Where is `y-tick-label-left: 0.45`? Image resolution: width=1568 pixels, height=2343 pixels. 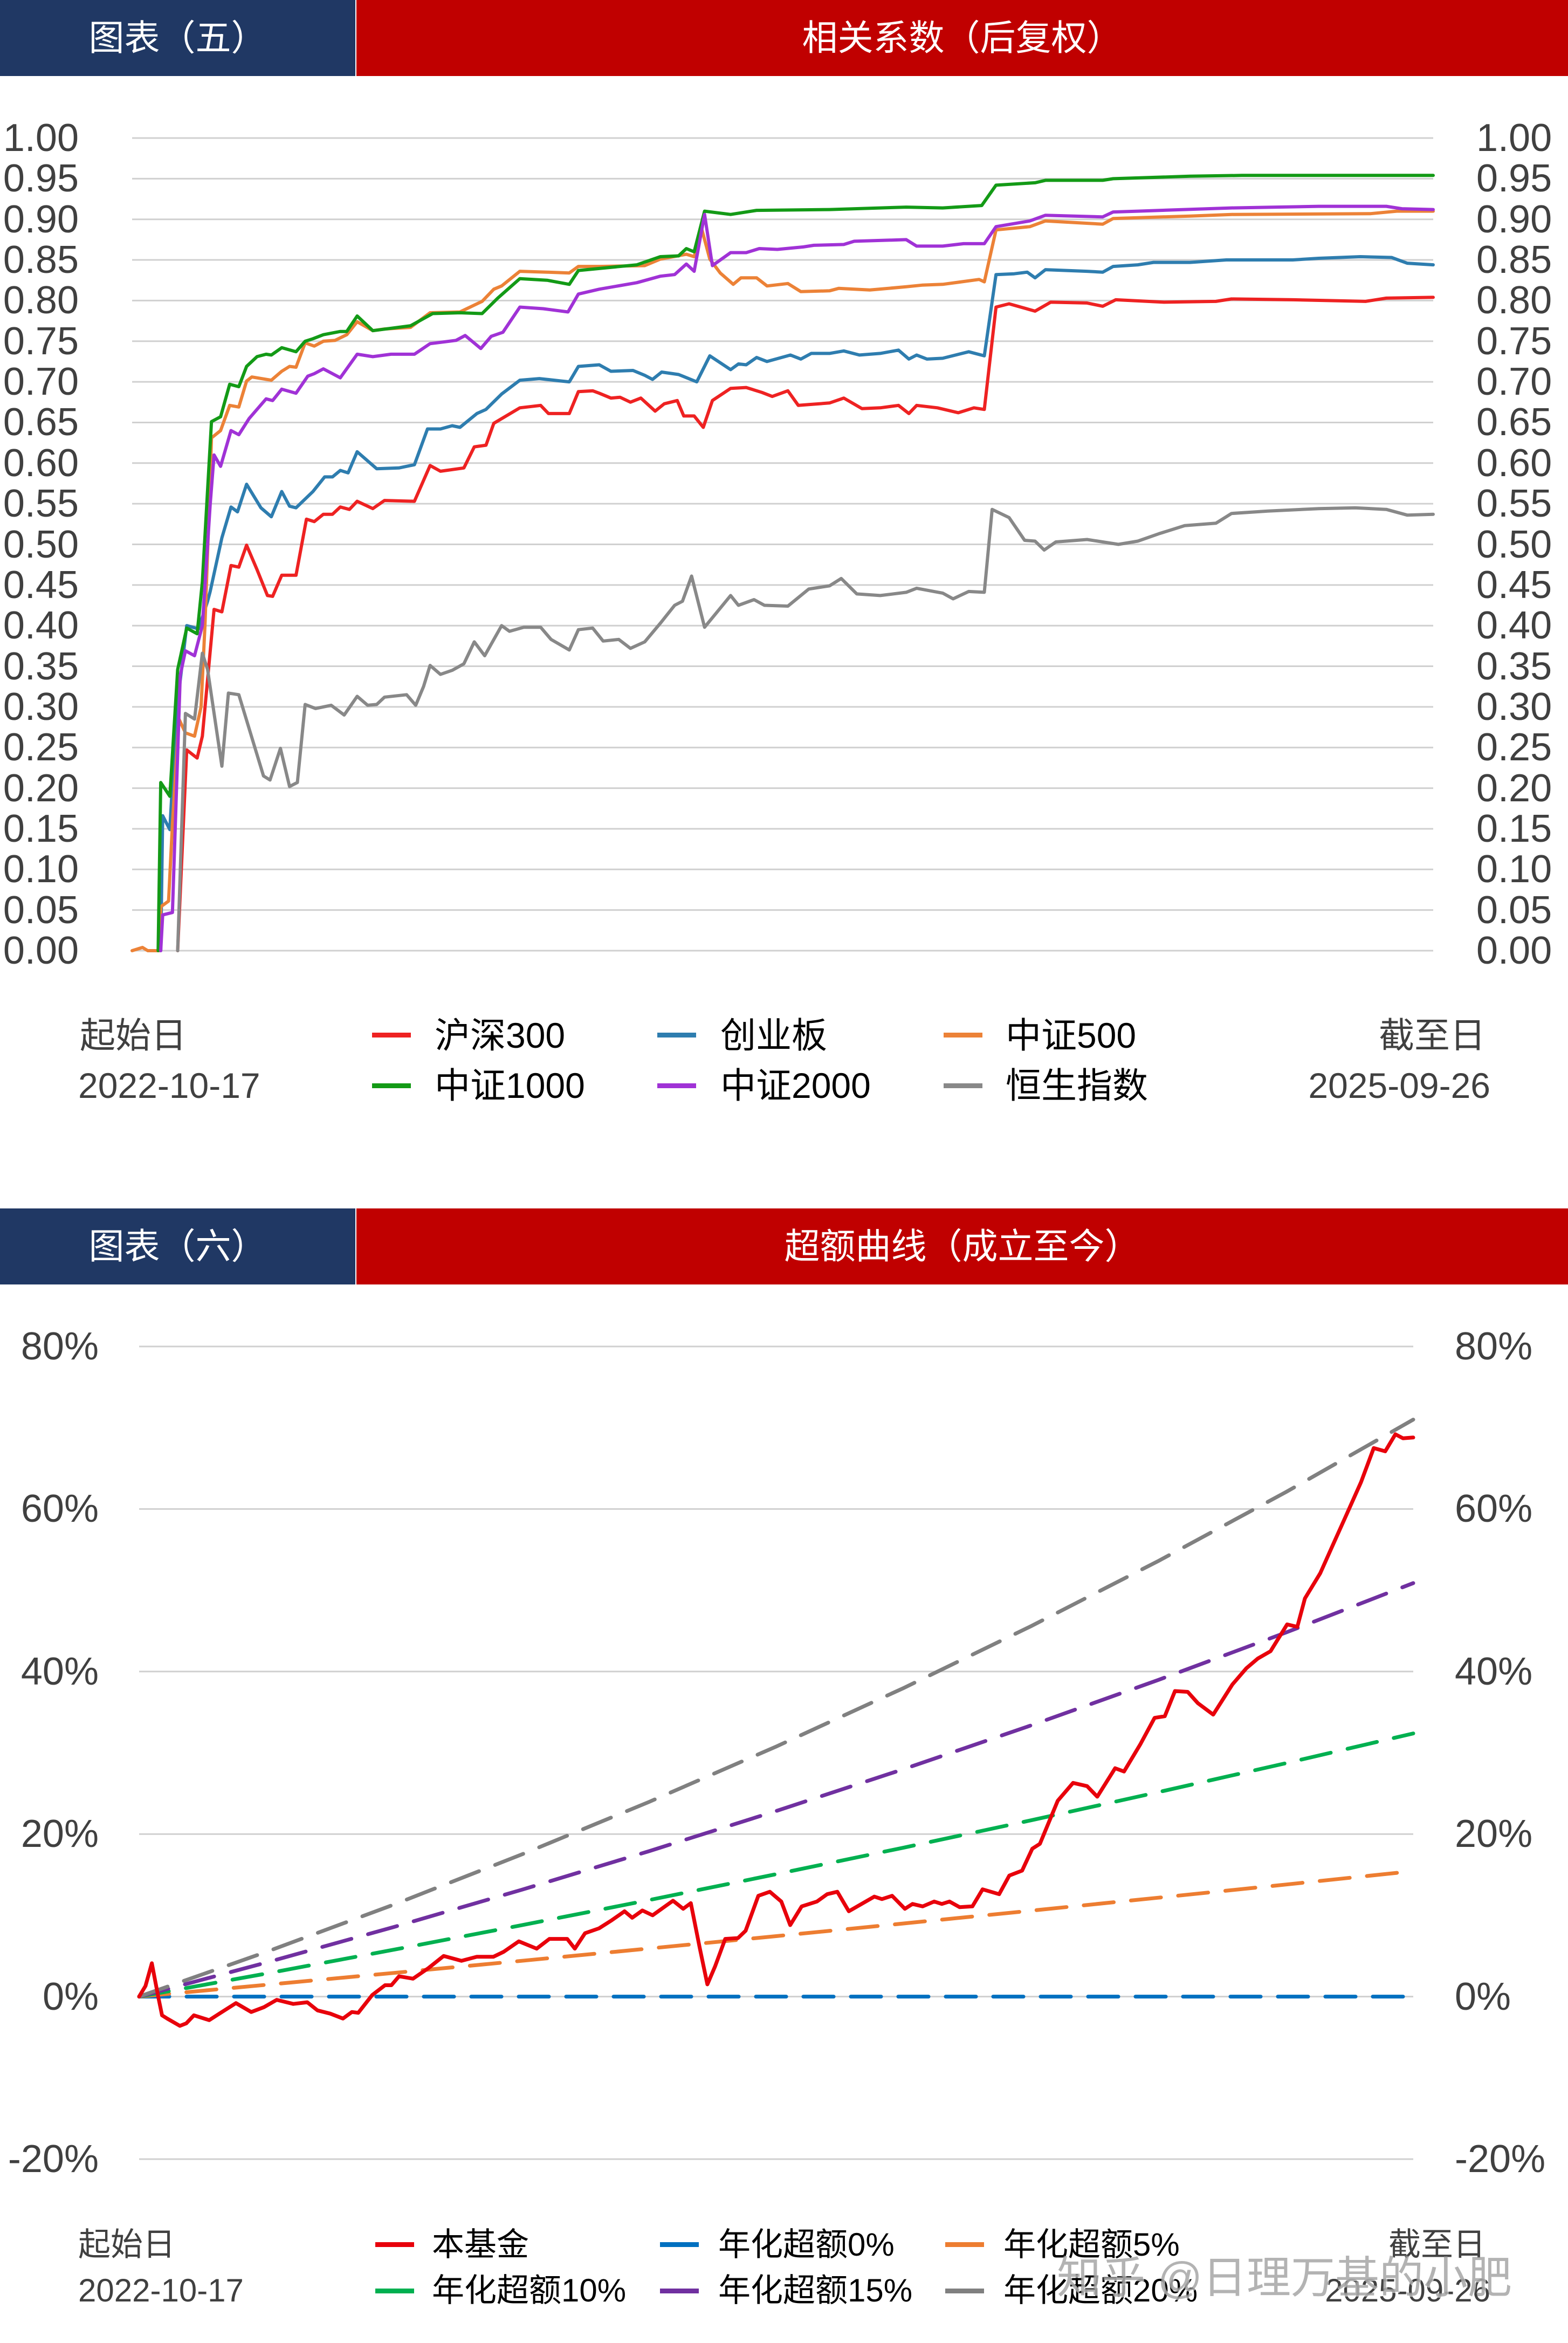 y-tick-label-left: 0.45 is located at coordinates (41, 585).